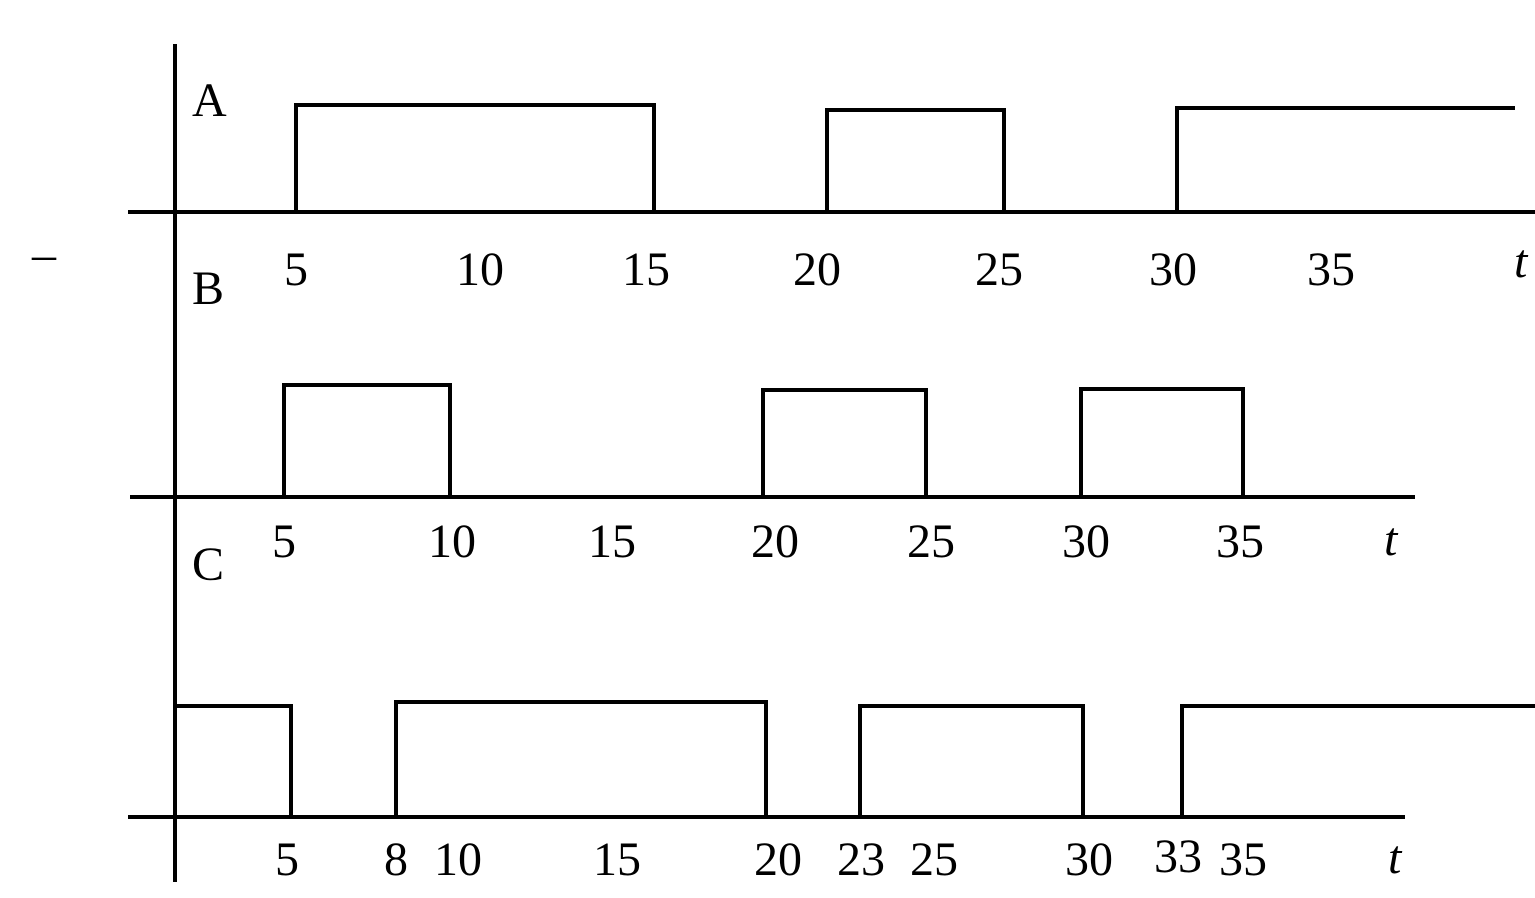  What do you see at coordinates (284, 541) in the screenshot?
I see `signal-b-tick: 5` at bounding box center [284, 541].